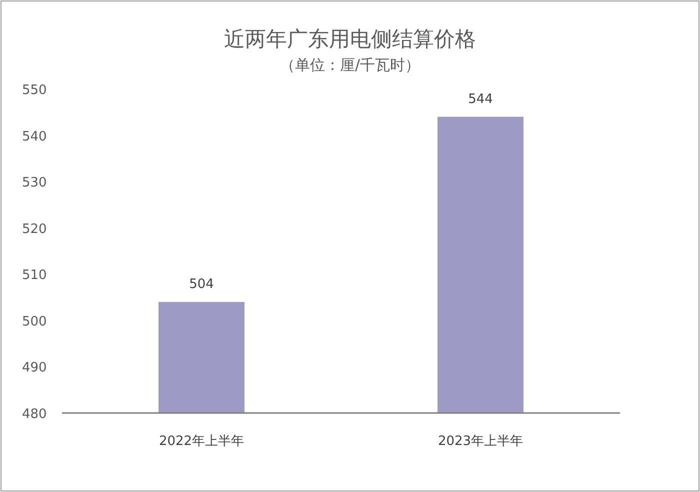 The width and height of the screenshot is (700, 492). I want to click on chart-subtitle: （单位：厘/千瓦时）, so click(350, 65).